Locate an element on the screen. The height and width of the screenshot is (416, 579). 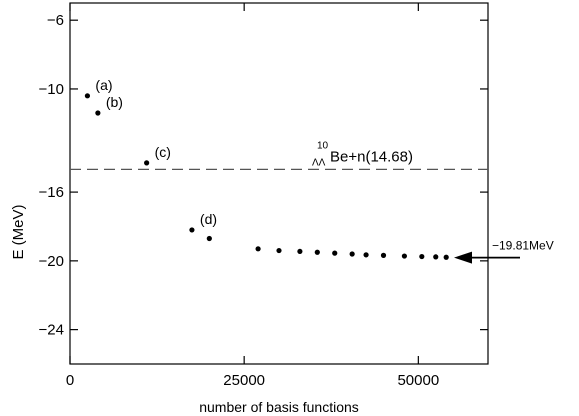
y-tick-label: −20 is located at coordinates (51, 261).